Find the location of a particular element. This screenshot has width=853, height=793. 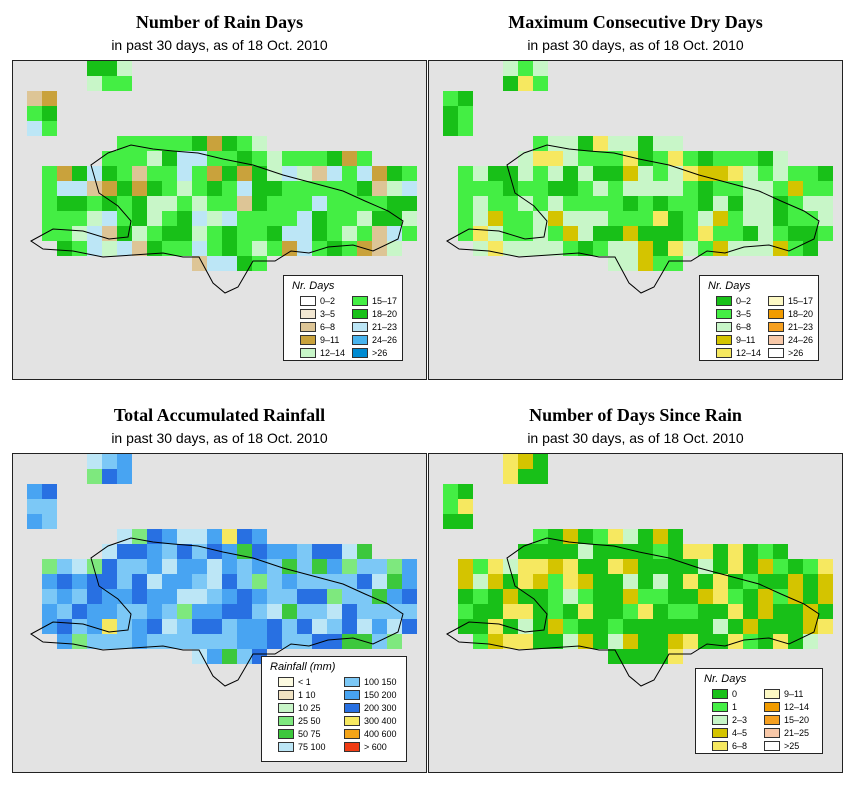

island-outline is located at coordinates (217, 219).